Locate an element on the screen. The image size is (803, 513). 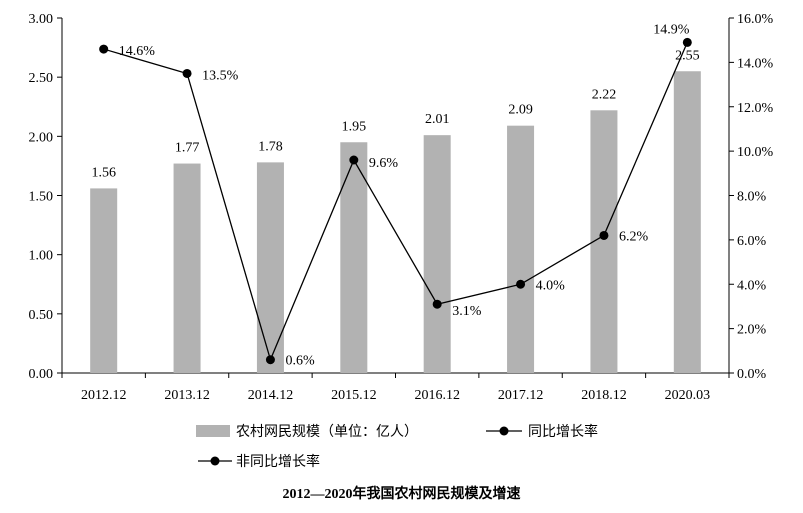
chart-title: 2012—2020年我国农村网民规模及增速 is located at coordinates (401, 494).